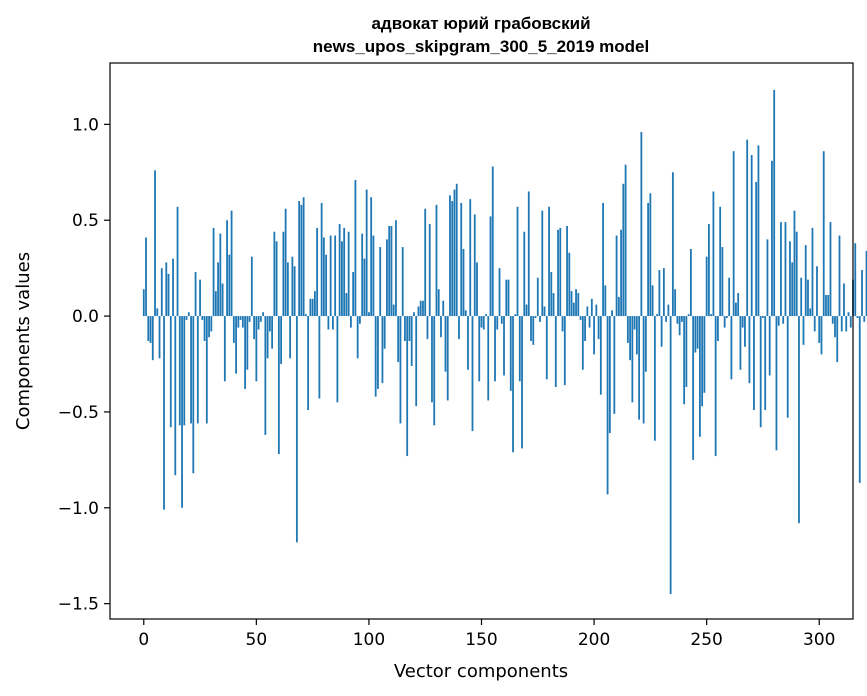 The height and width of the screenshot is (696, 867). I want to click on x-tick-label-0: 0, so click(143, 640).